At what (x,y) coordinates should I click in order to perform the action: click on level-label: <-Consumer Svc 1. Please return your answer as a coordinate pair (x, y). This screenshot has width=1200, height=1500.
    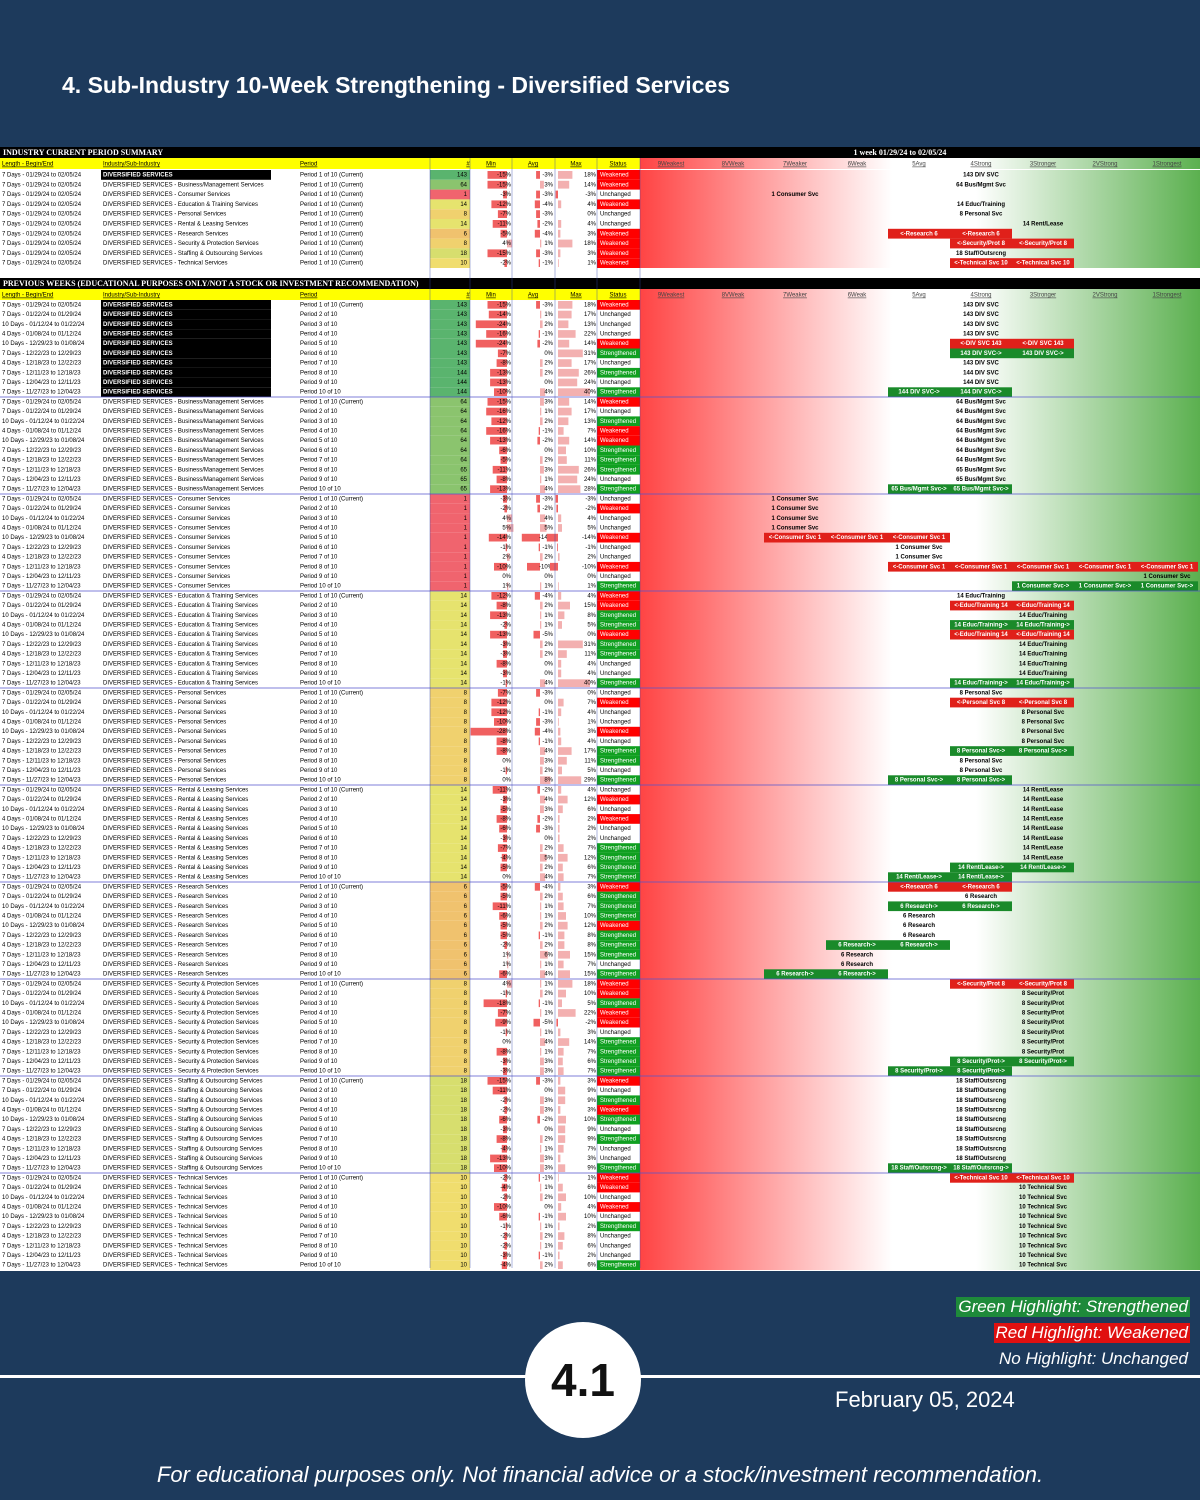
    Looking at the image, I should click on (981, 567).